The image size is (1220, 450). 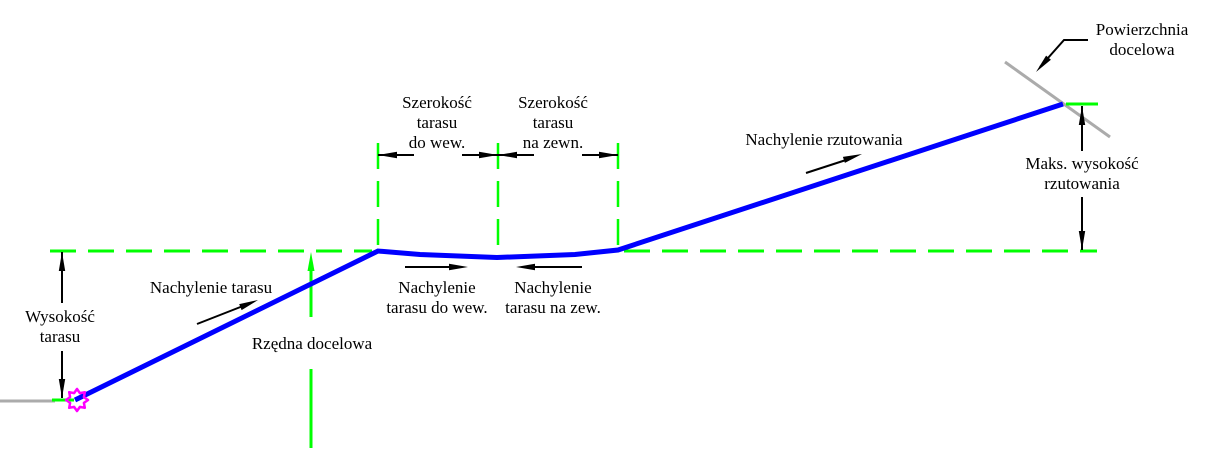 I want to click on projection-slope-arrow-line, so click(x=826, y=166).